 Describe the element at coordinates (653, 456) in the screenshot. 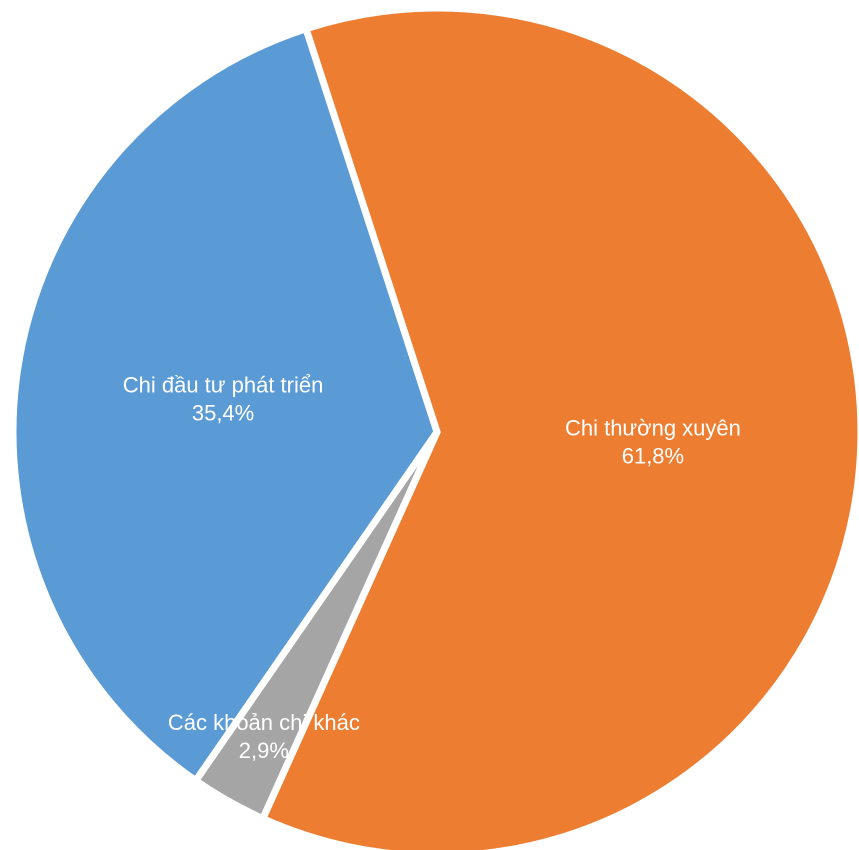

I see `slice-value-label: 61,8%` at that location.